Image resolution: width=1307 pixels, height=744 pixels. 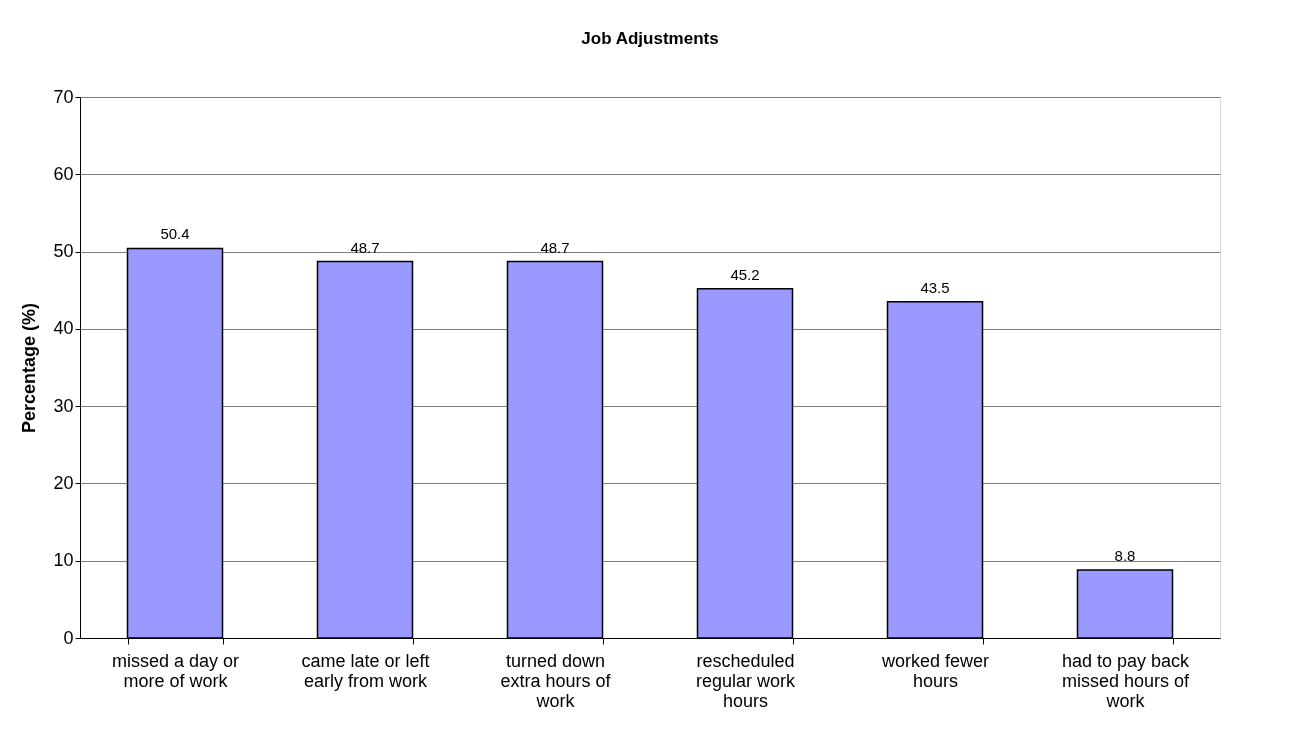 I want to click on data-label: 43.5, so click(x=935, y=287).